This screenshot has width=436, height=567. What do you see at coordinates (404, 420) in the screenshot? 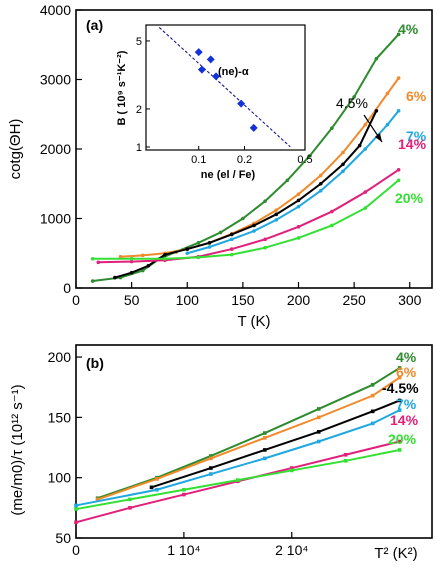
I see `panel-b-series-label-14: 14%` at bounding box center [404, 420].